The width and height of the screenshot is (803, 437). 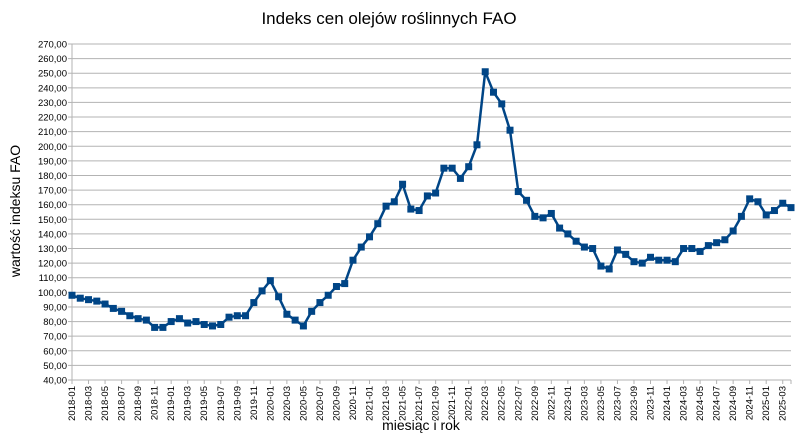 I want to click on y-tick-label: 100,00, so click(x=52, y=293).